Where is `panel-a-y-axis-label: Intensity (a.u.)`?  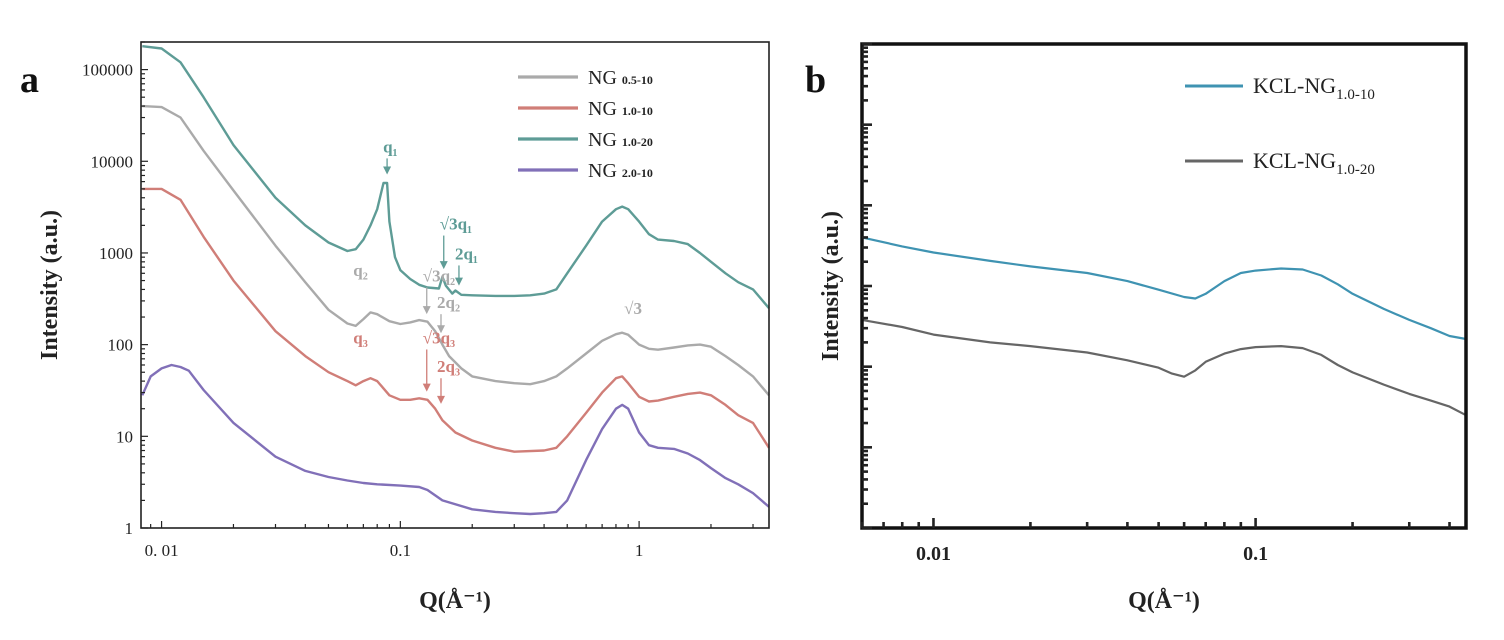 panel-a-y-axis-label: Intensity (a.u.) is located at coordinates (50, 285).